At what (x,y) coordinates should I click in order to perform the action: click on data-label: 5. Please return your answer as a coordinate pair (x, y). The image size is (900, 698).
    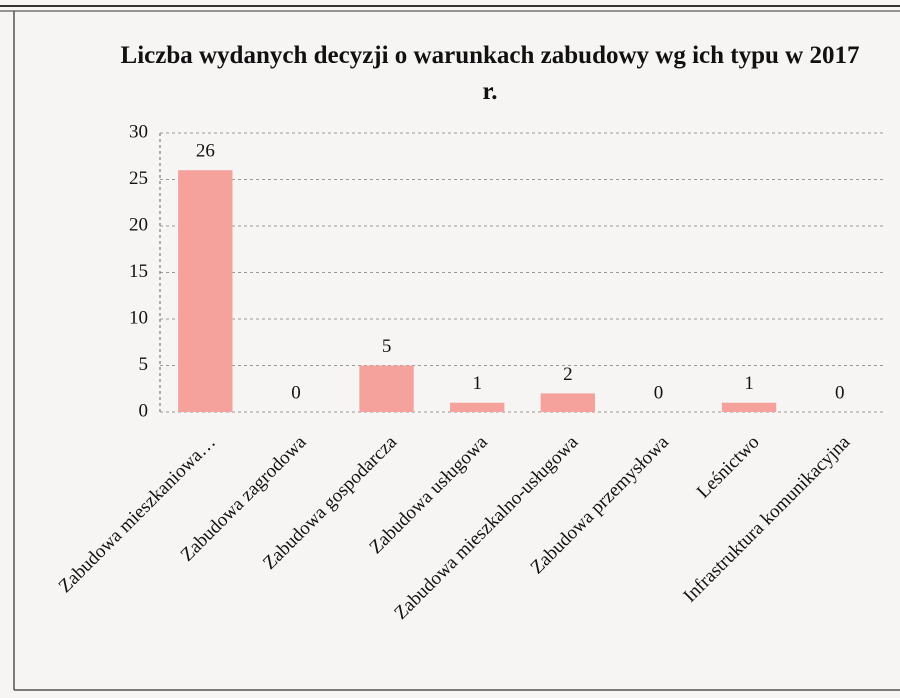
    Looking at the image, I should click on (387, 346).